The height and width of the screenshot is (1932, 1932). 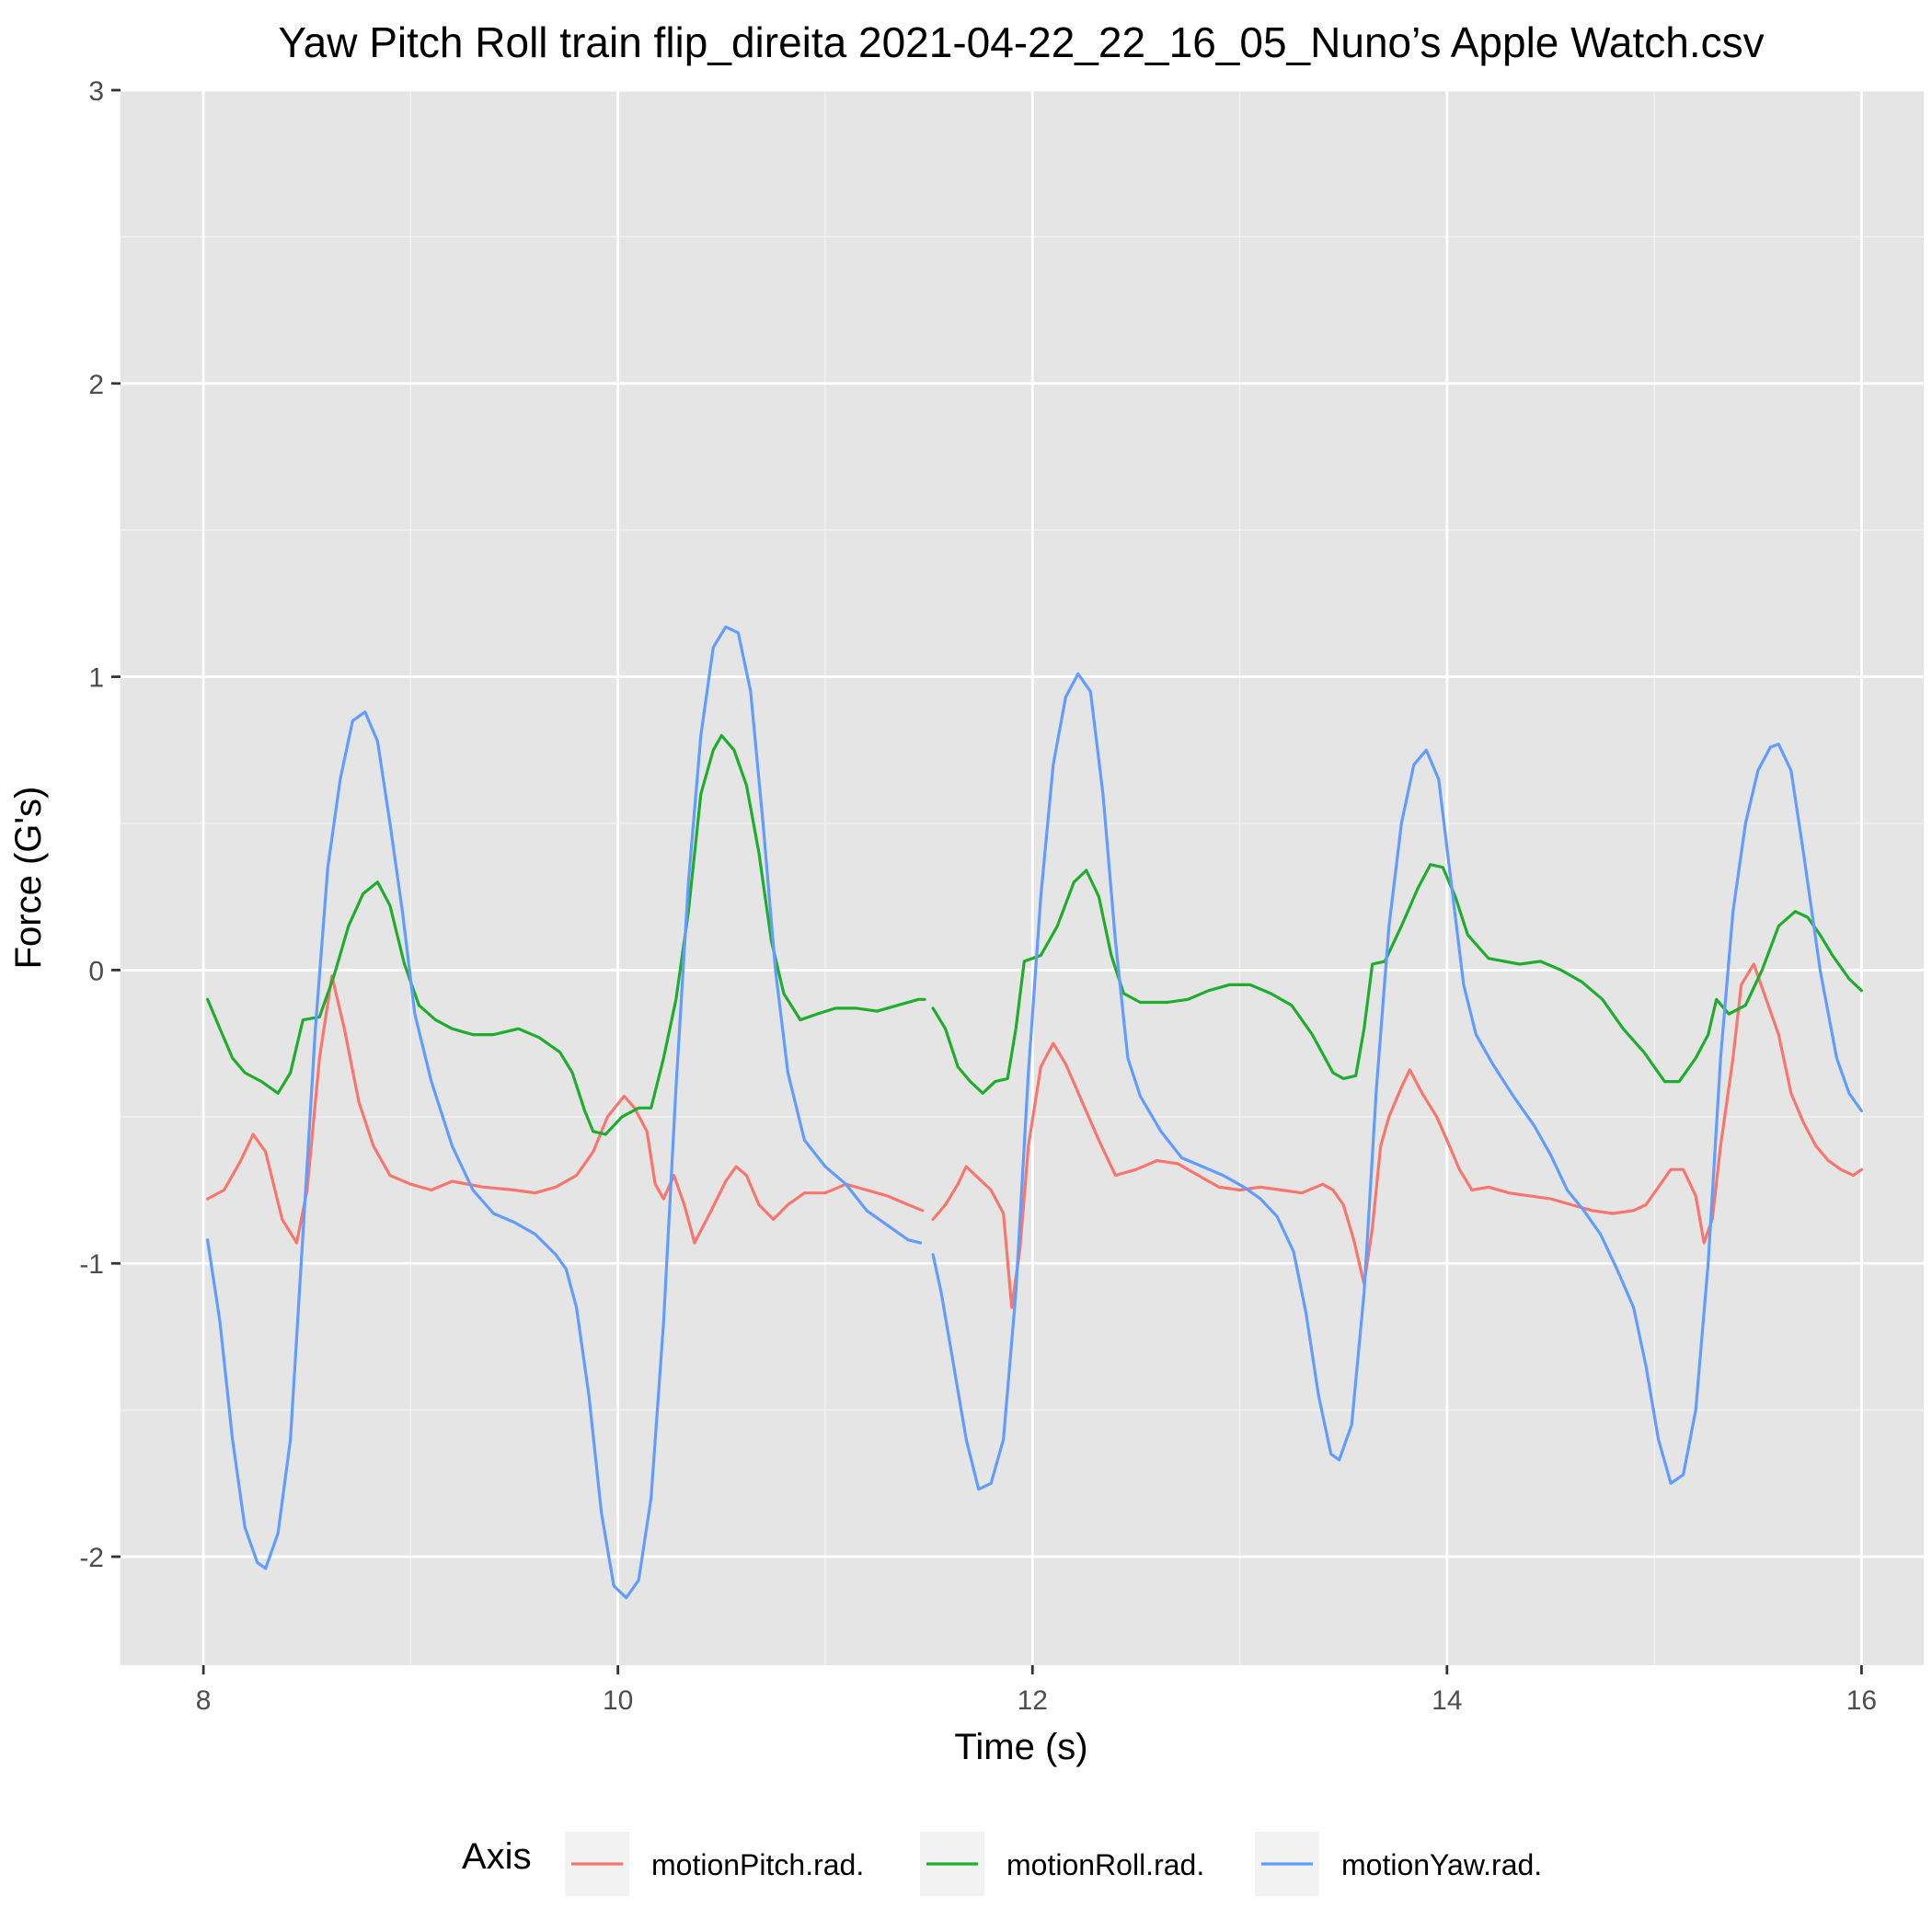 I want to click on legend-label: motionPitch.rad., so click(x=757, y=1864).